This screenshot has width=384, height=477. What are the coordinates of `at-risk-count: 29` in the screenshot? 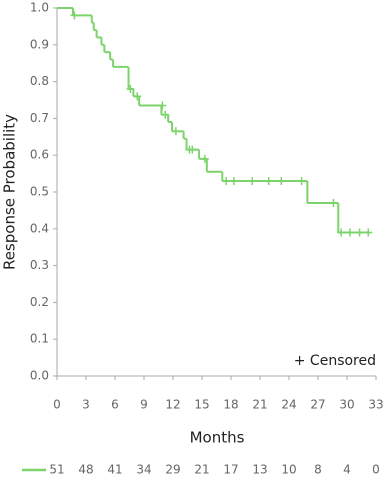 It's located at (172, 470).